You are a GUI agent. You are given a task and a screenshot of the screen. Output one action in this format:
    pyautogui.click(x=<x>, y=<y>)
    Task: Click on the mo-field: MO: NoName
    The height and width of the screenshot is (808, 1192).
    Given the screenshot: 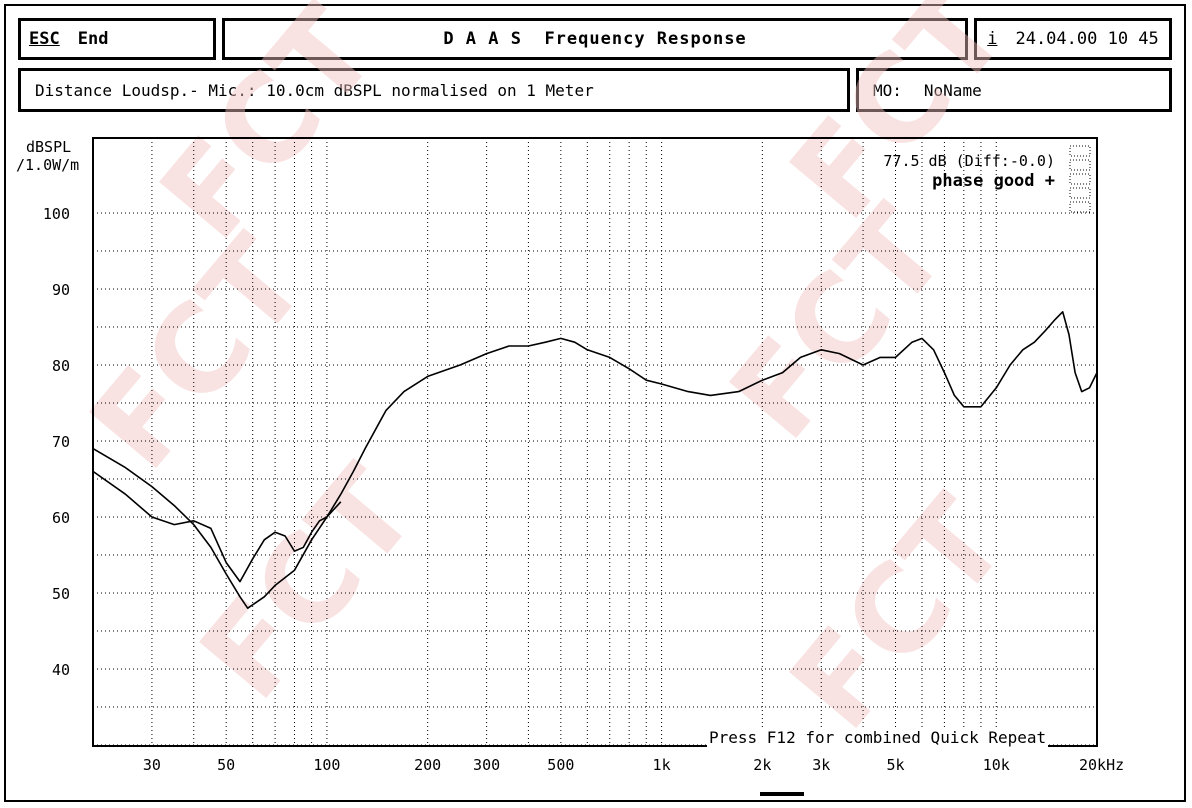 What is the action you would take?
    pyautogui.click(x=1014, y=90)
    